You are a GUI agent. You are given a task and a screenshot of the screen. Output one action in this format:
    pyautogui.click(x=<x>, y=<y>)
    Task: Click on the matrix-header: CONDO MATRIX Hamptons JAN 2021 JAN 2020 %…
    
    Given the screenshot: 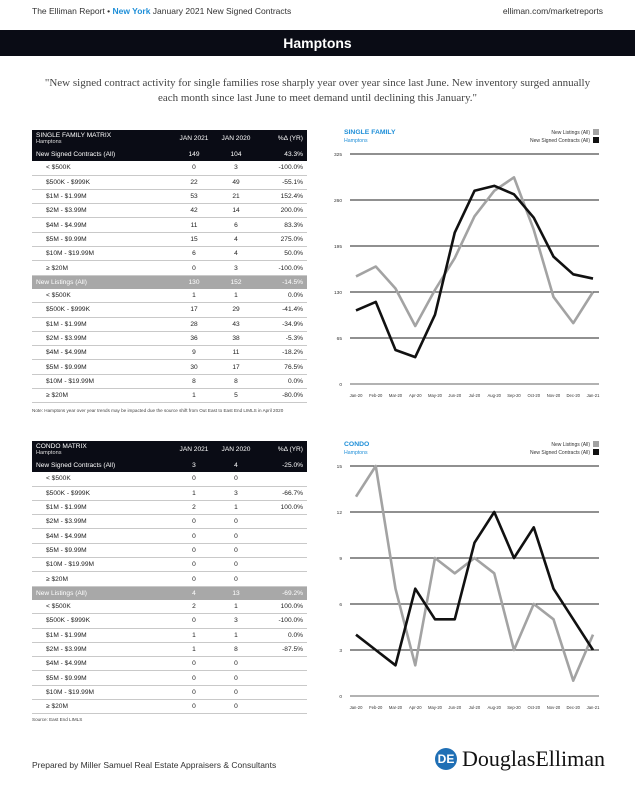 What is the action you would take?
    pyautogui.click(x=169, y=450)
    